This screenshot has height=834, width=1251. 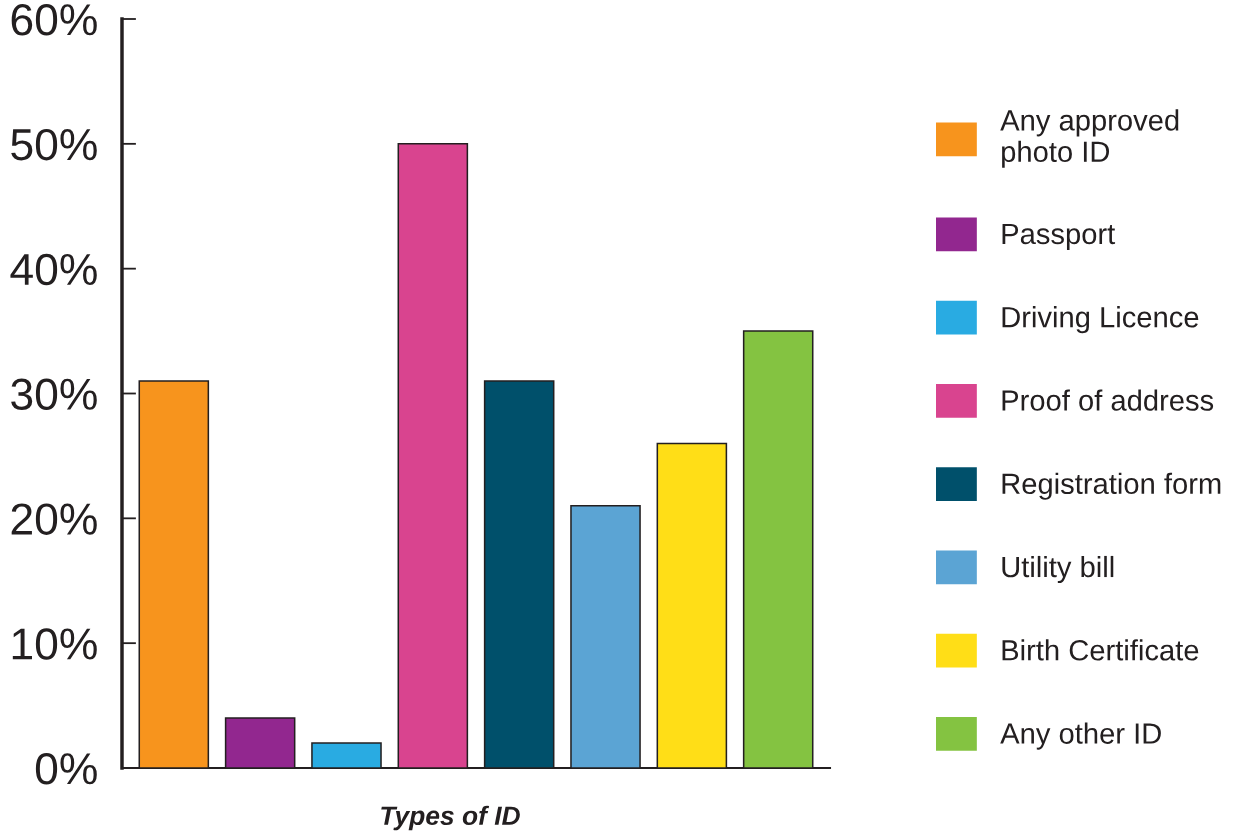 What do you see at coordinates (1089, 138) in the screenshot?
I see `legend-label: Any approved photo ID` at bounding box center [1089, 138].